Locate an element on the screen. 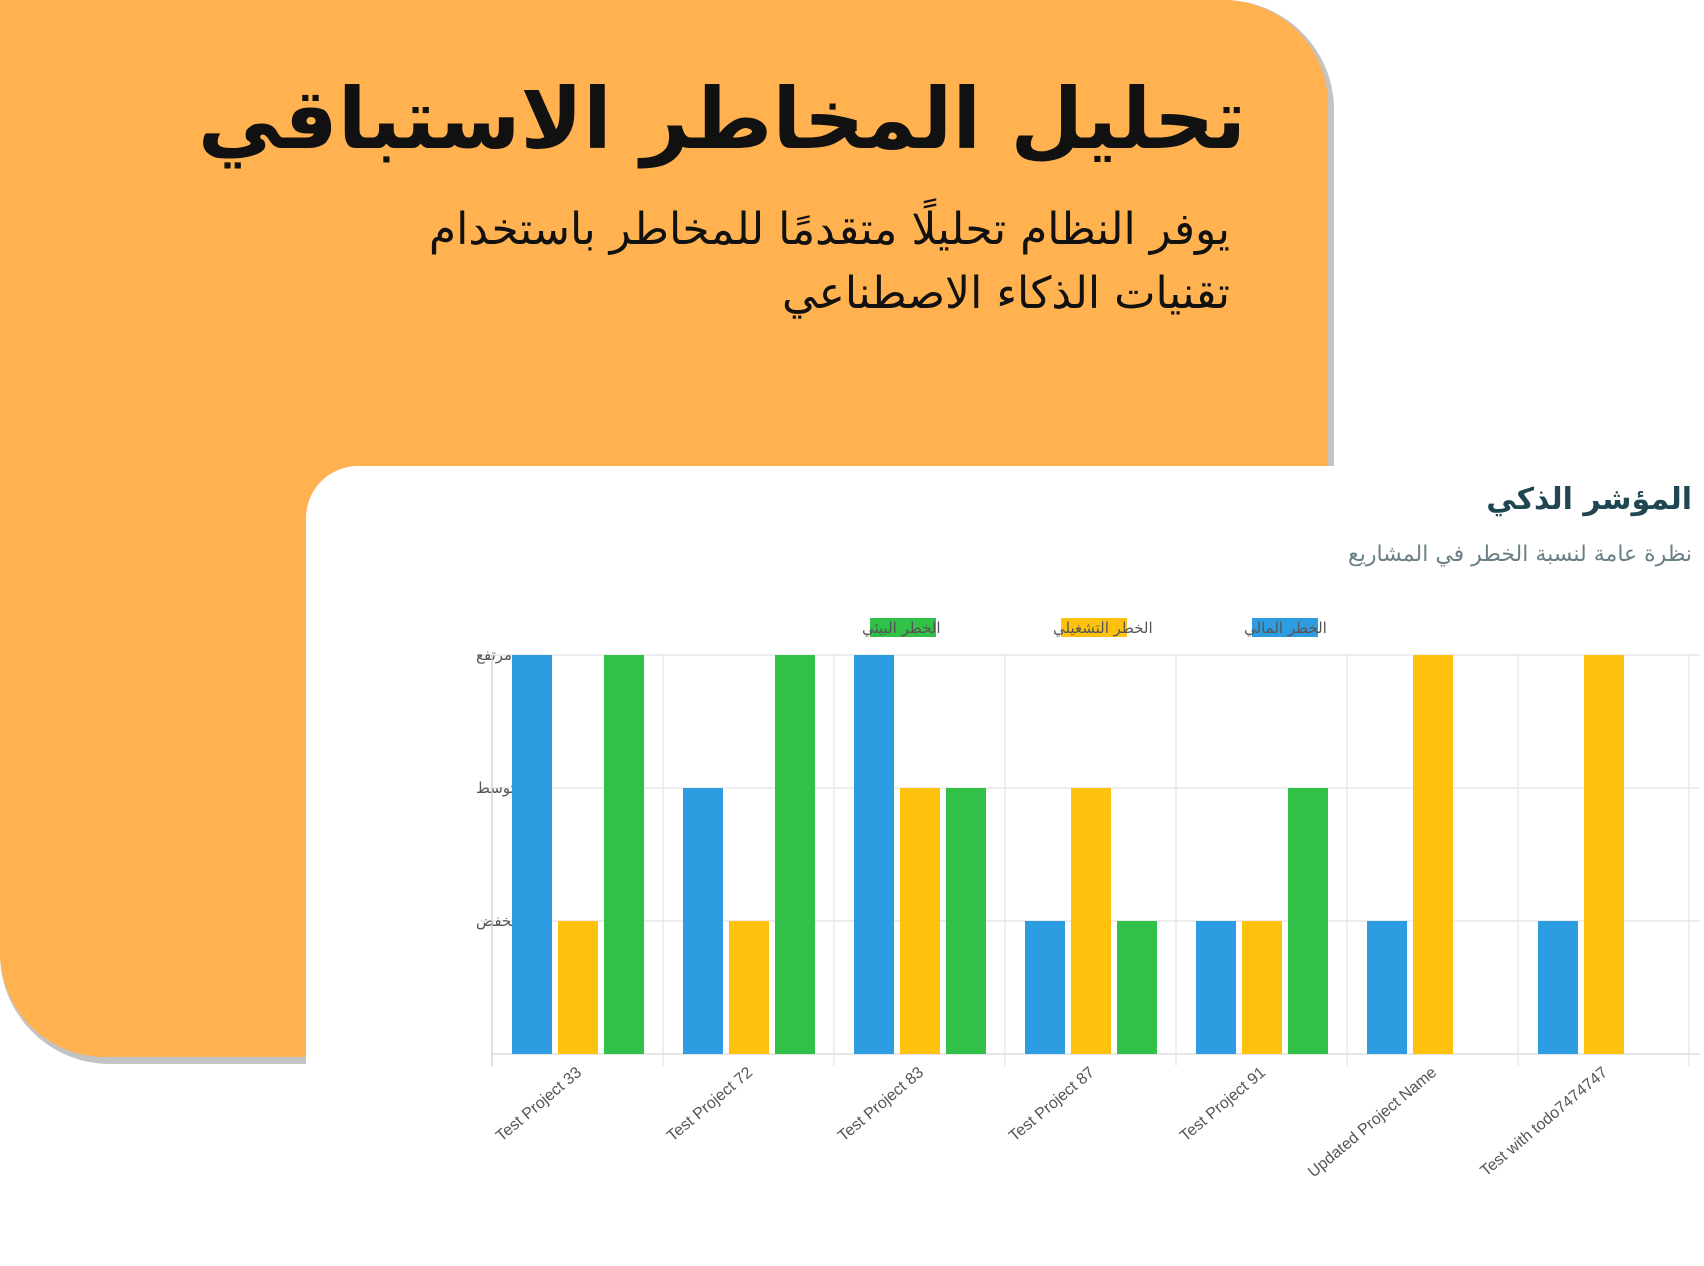 Image resolution: width=1704 pixels, height=1266 pixels. hero-title: تحليل المخاطر الاستباقي is located at coordinates (721, 119).